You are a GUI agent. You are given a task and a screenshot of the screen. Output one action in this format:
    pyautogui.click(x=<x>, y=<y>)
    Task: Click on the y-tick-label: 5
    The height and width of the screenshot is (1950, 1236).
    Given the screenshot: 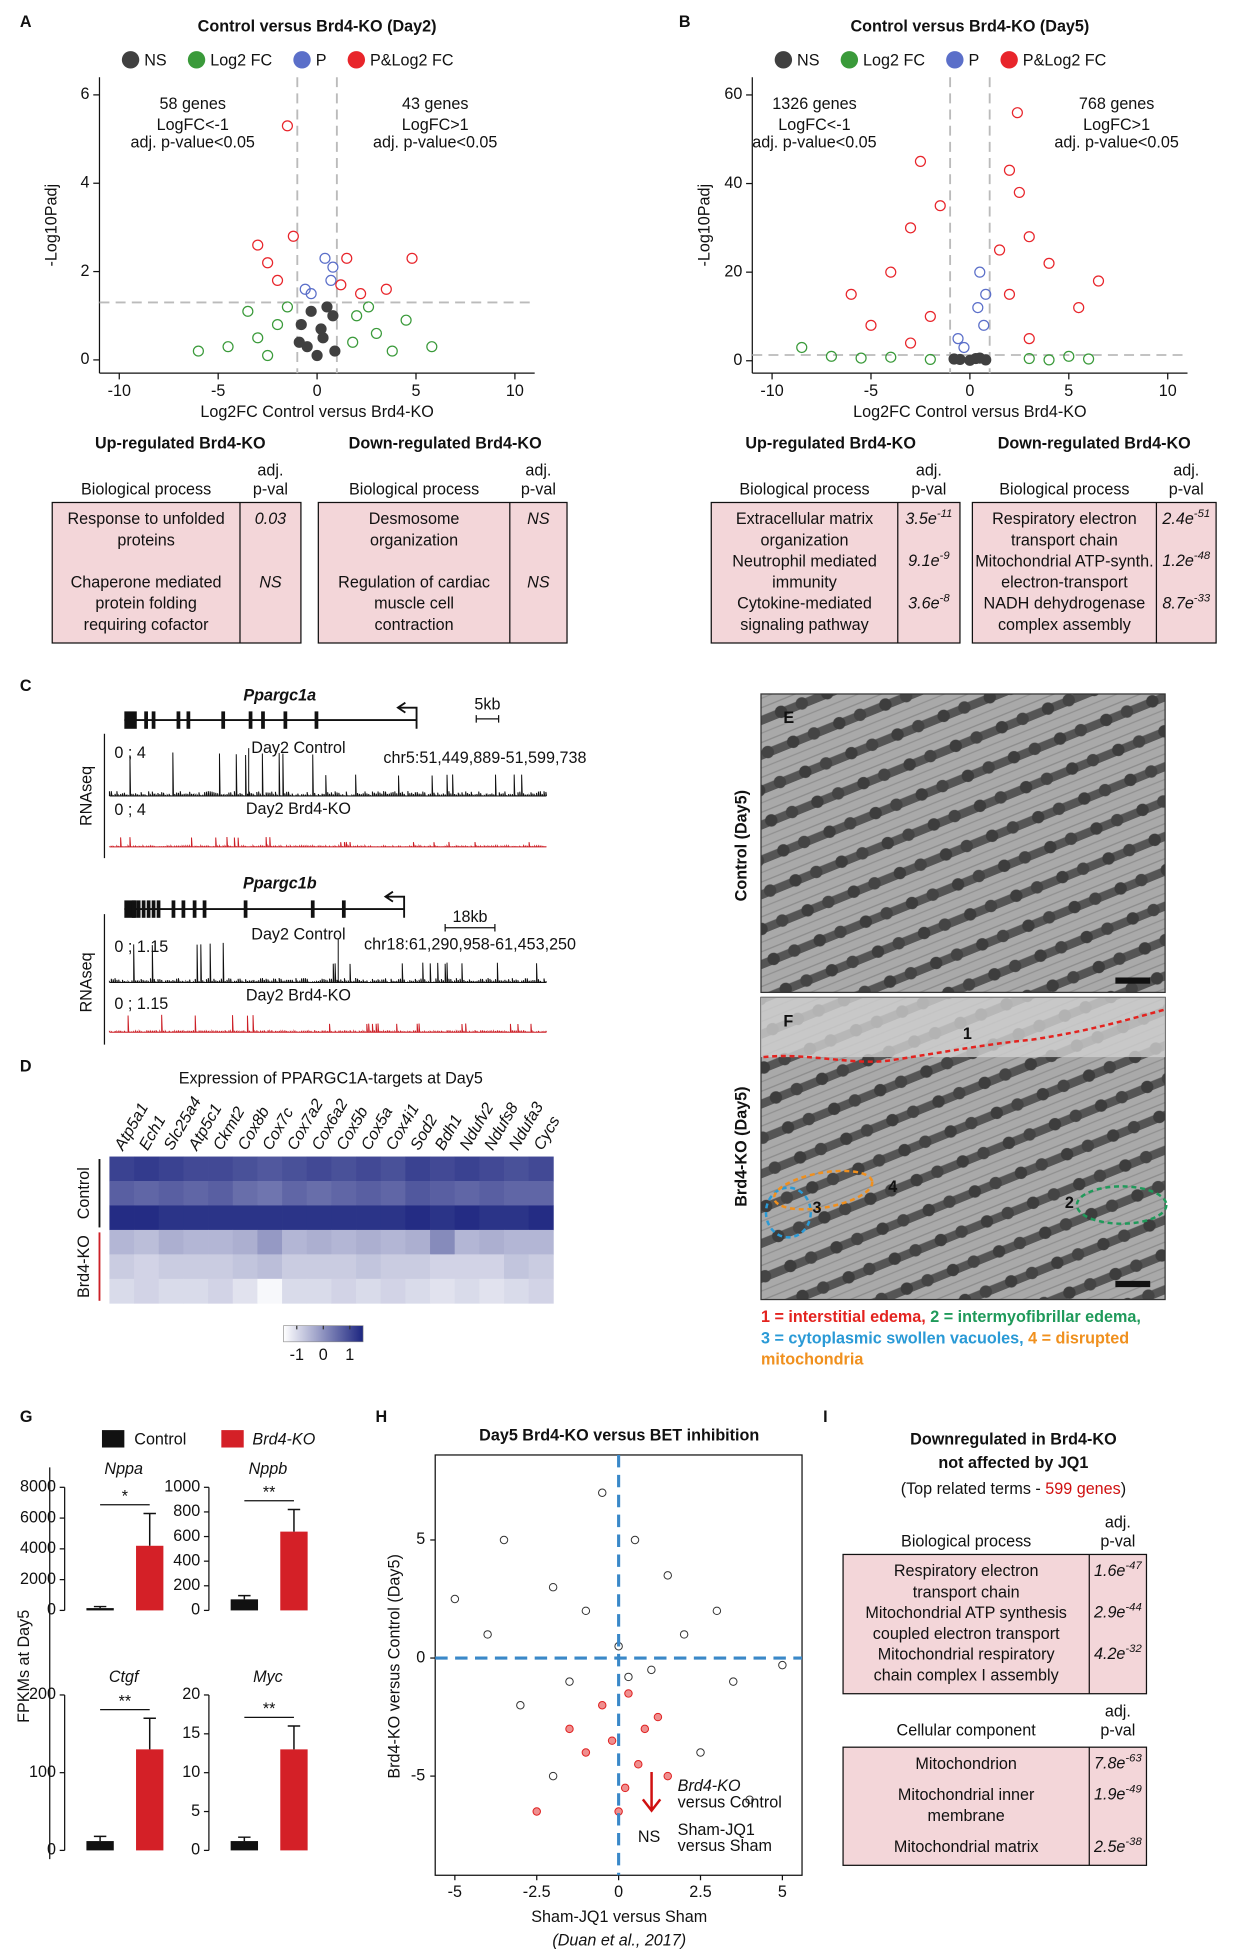 What is the action you would take?
    pyautogui.click(x=195, y=1811)
    